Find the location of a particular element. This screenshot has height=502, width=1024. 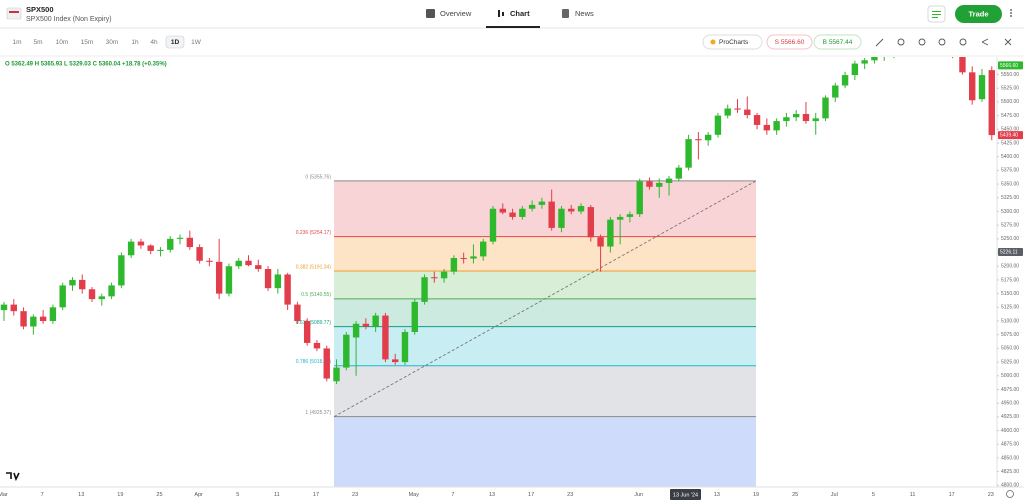

fib-level-label: 0 (5355.76) is located at coordinates (318, 177).